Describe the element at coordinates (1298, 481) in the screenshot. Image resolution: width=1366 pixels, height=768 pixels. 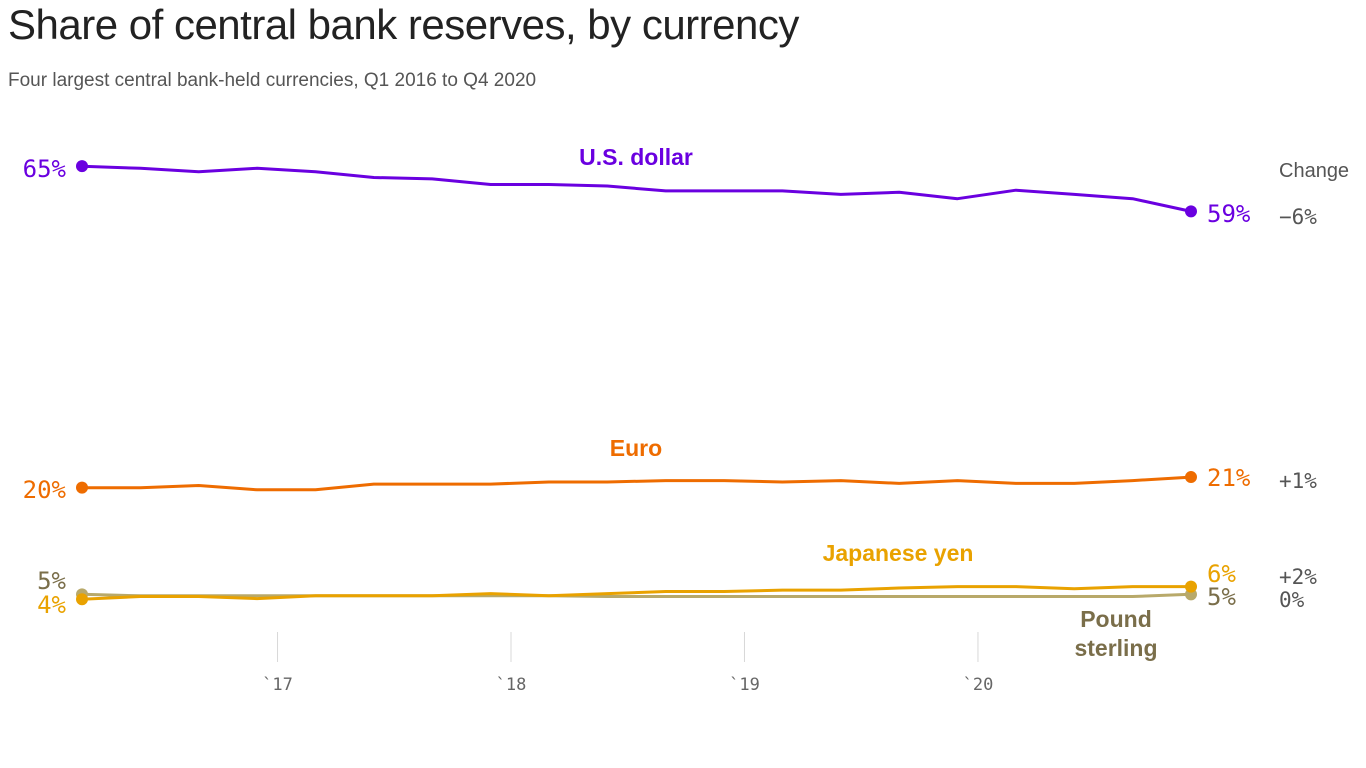
I see `series-change-label: +1%` at that location.